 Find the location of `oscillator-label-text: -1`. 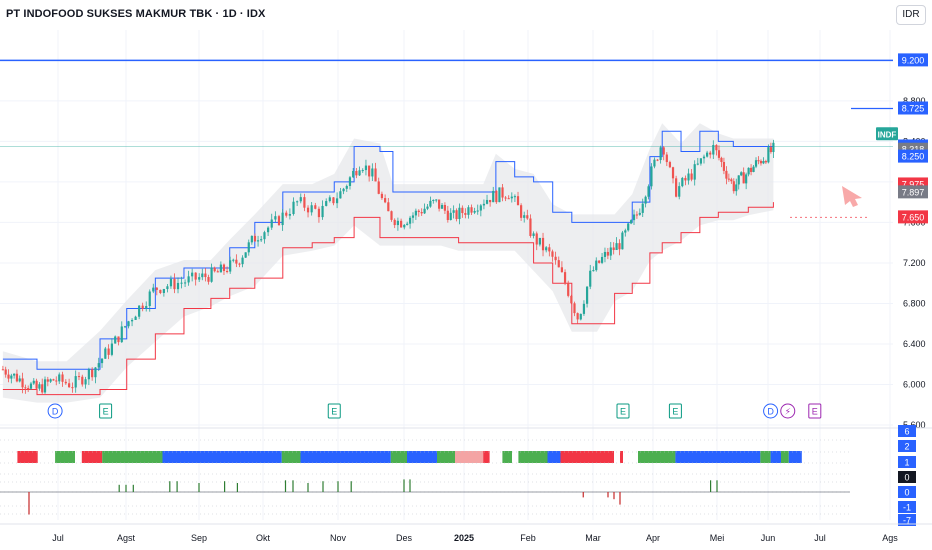

oscillator-label-text: -1 is located at coordinates (907, 508).